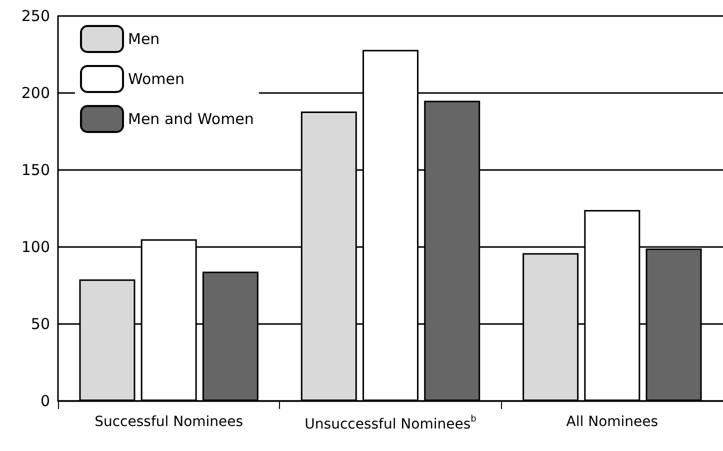  What do you see at coordinates (35, 16) in the screenshot?
I see `y-tick-label: 250` at bounding box center [35, 16].